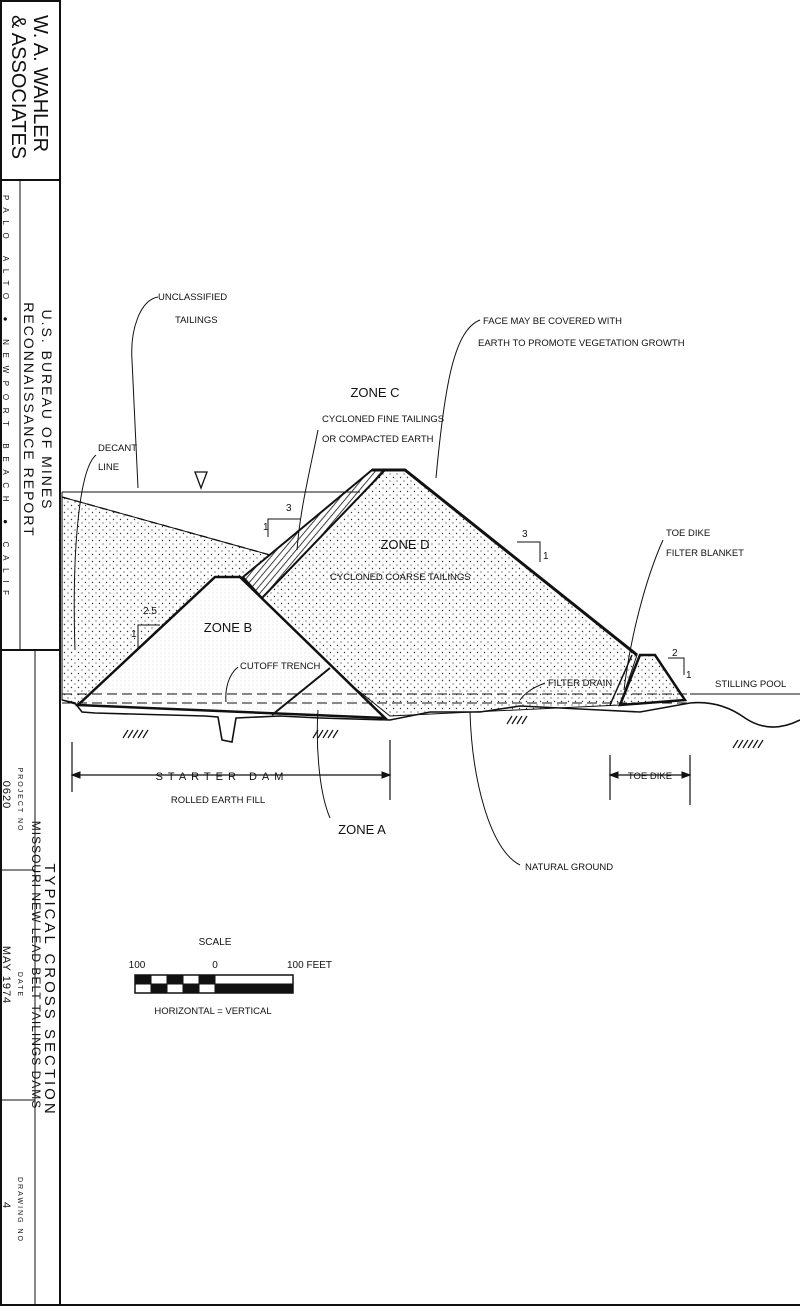 This screenshot has height=1313, width=800. What do you see at coordinates (580, 683) in the screenshot?
I see `label: FILTER DRAIN` at bounding box center [580, 683].